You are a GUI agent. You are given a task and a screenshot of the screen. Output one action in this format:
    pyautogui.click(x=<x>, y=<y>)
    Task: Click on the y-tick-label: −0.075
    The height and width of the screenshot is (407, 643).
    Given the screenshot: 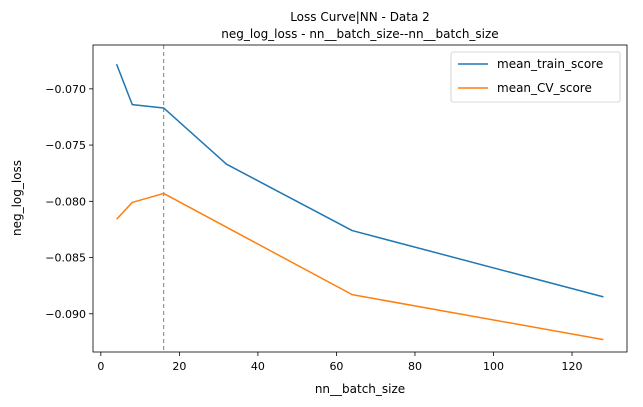 What is the action you would take?
    pyautogui.click(x=65, y=145)
    